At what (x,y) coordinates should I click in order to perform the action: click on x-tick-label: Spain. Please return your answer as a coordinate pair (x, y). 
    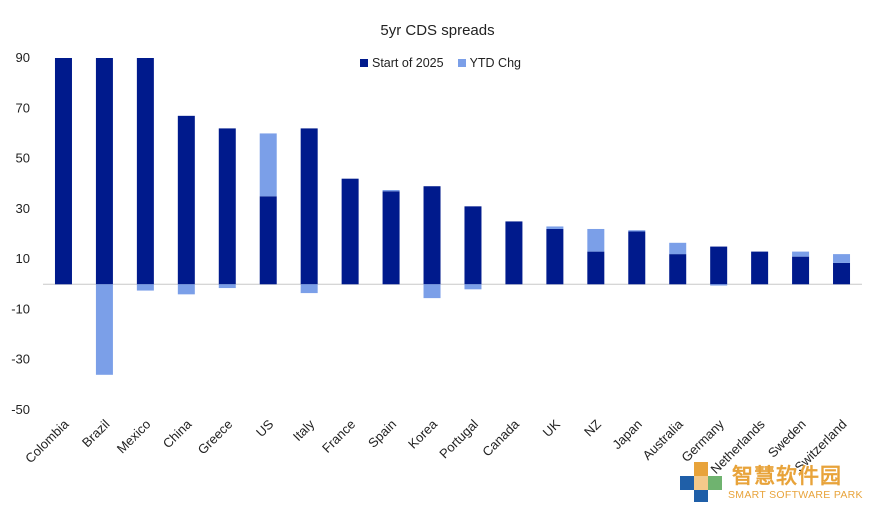
    Looking at the image, I should click on (382, 434).